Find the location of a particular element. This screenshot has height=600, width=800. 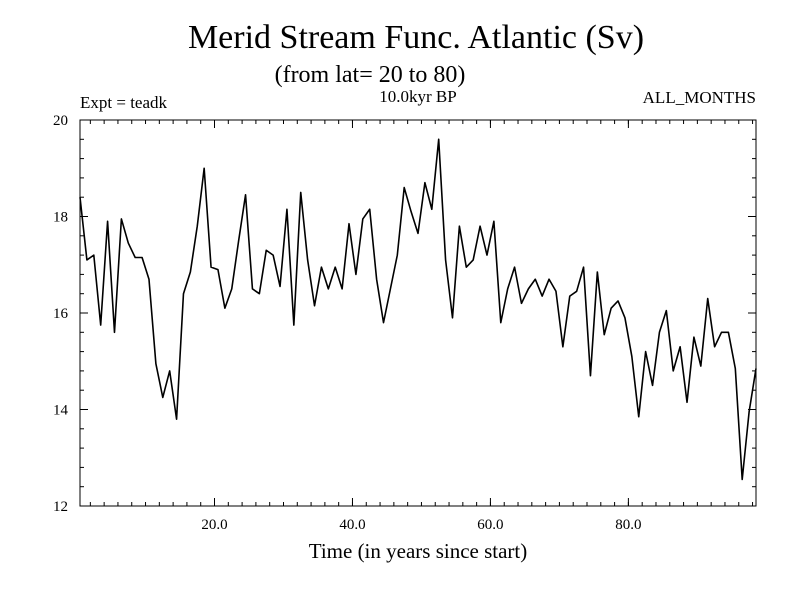

x-tick-label: 60.0 is located at coordinates (490, 525).